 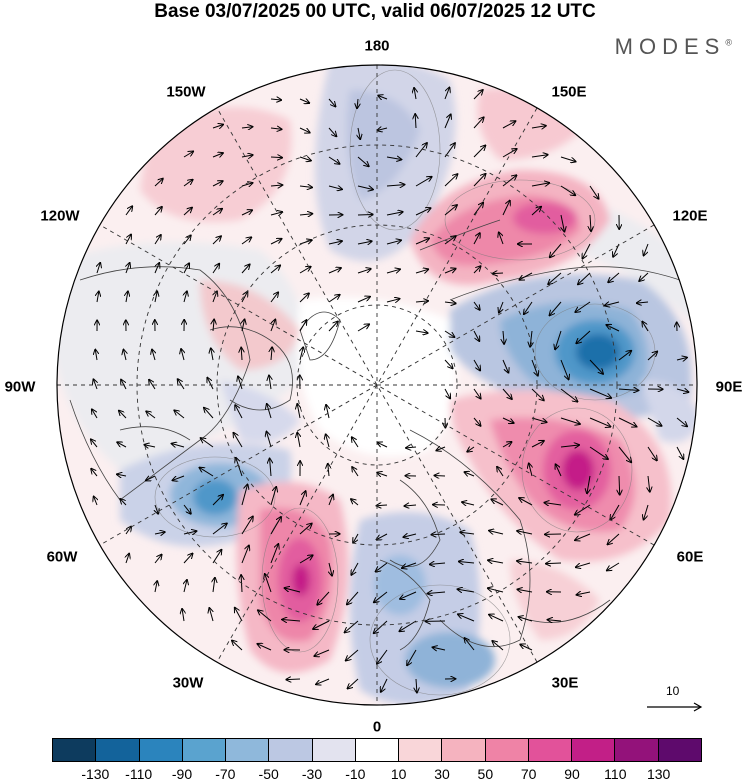 What do you see at coordinates (225, 774) in the screenshot?
I see `colorbar-tick-label: -70` at bounding box center [225, 774].